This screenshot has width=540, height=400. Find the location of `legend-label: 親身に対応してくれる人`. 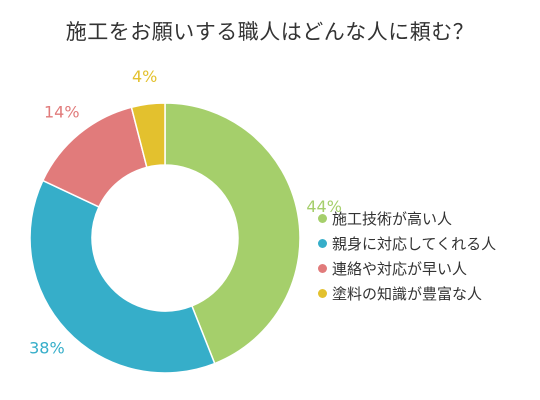

legend-label: 親身に対応してくれる人 is located at coordinates (414, 244).